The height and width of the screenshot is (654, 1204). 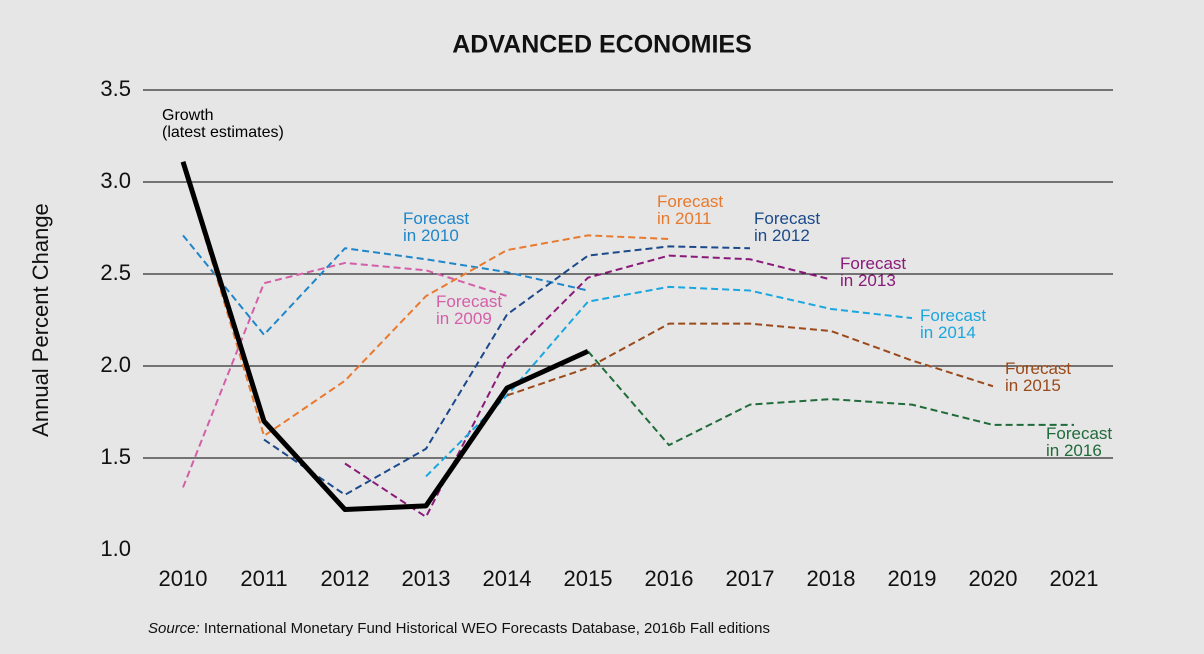 What do you see at coordinates (469, 310) in the screenshot?
I see `series-label: Forecast in 2009` at bounding box center [469, 310].